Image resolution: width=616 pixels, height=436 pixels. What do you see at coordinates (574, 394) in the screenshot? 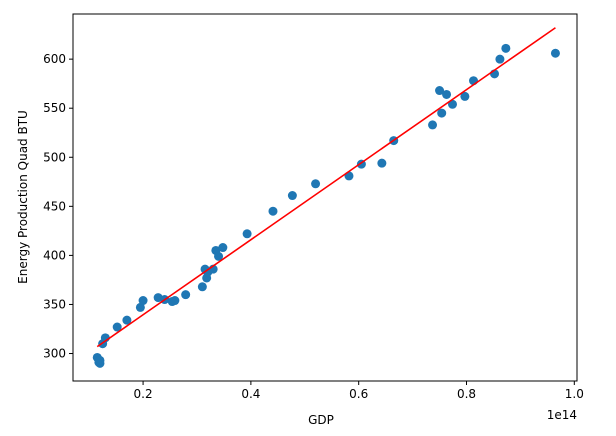
I see `x-tick-label: 1.0` at bounding box center [574, 394].